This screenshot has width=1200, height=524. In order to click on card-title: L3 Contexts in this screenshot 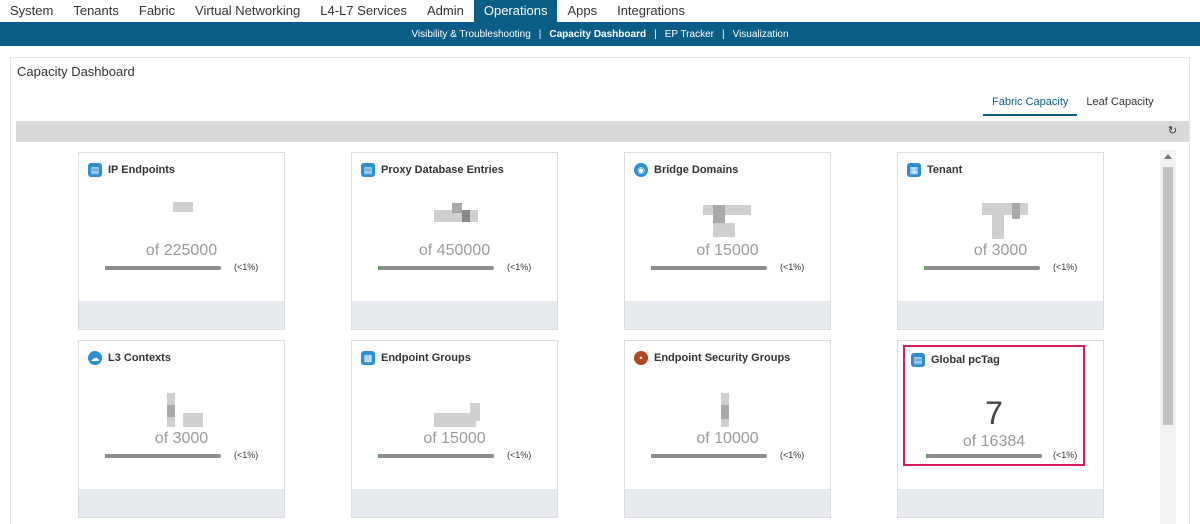, I will do `click(139, 358)`.